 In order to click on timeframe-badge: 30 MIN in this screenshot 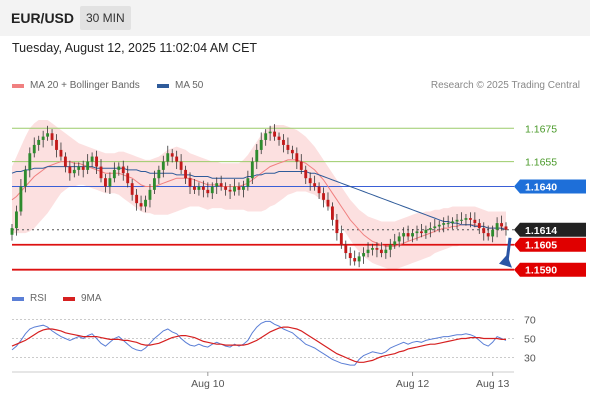, I will do `click(105, 18)`.